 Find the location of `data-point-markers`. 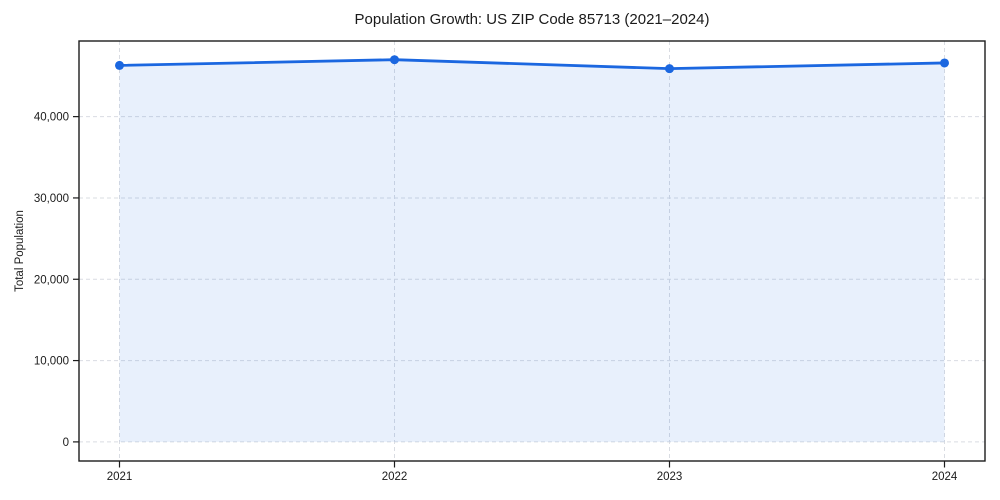

data-point-markers is located at coordinates (532, 64).